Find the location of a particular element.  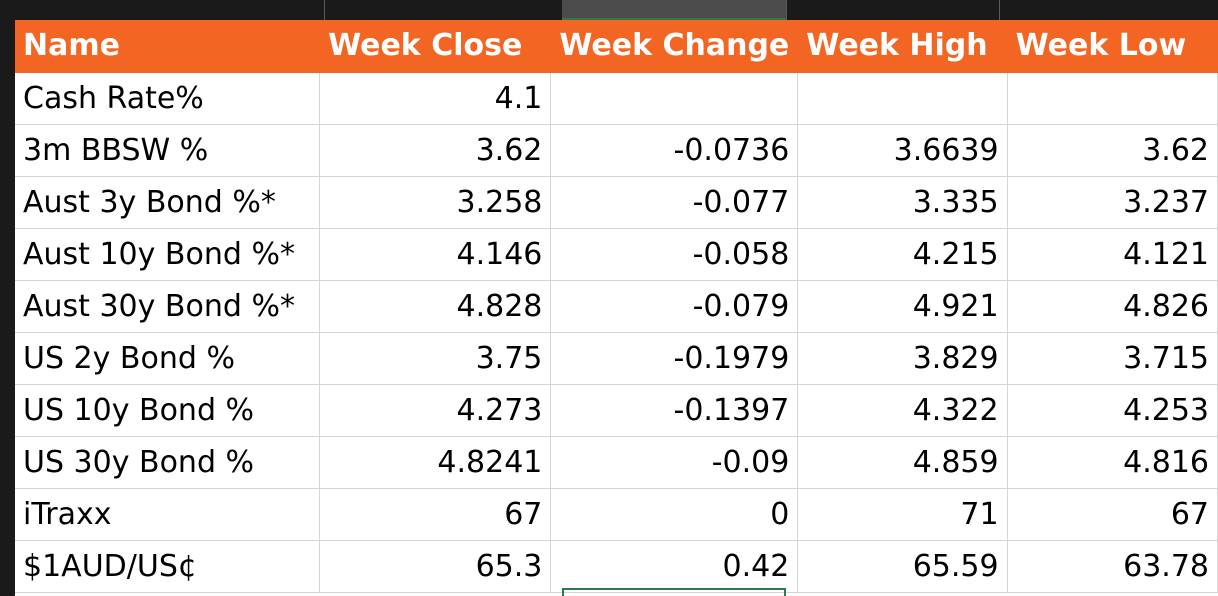

cell-week-high: 3.829 is located at coordinates (902, 358).